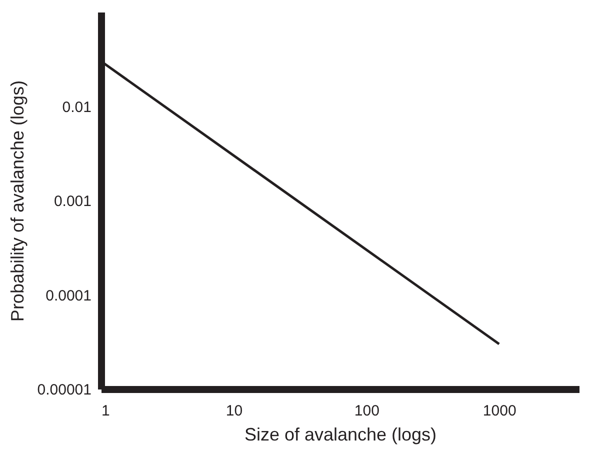 This screenshot has height=452, width=589. What do you see at coordinates (77, 107) in the screenshot?
I see `y-tick-label: 0.01` at bounding box center [77, 107].